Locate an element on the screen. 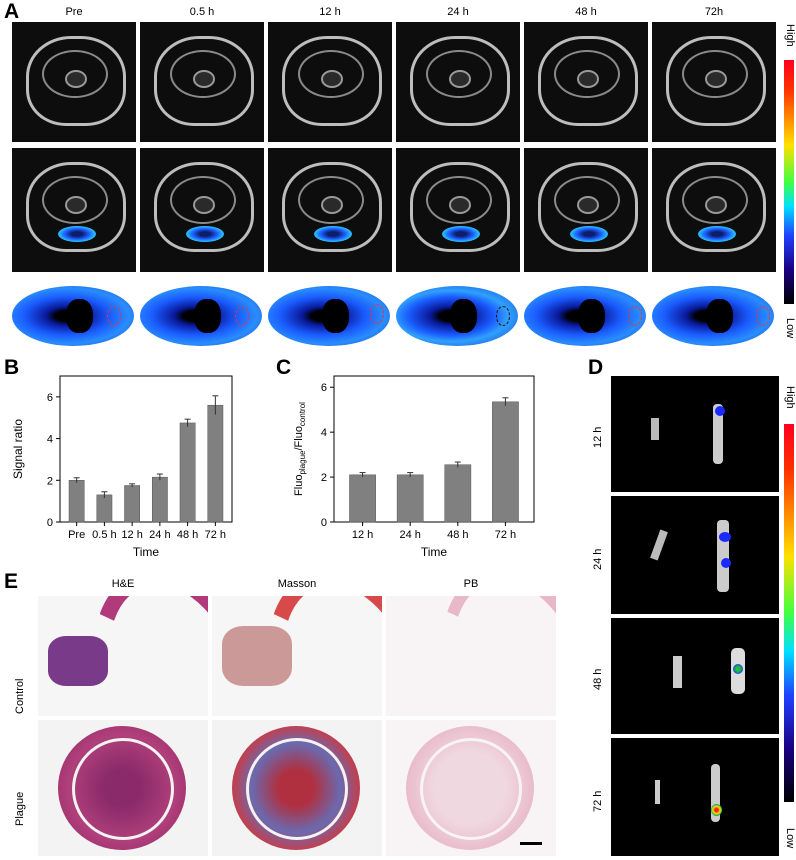 This screenshot has height=860, width=796. colorbar-a-low-label: Low is located at coordinates (790, 328).